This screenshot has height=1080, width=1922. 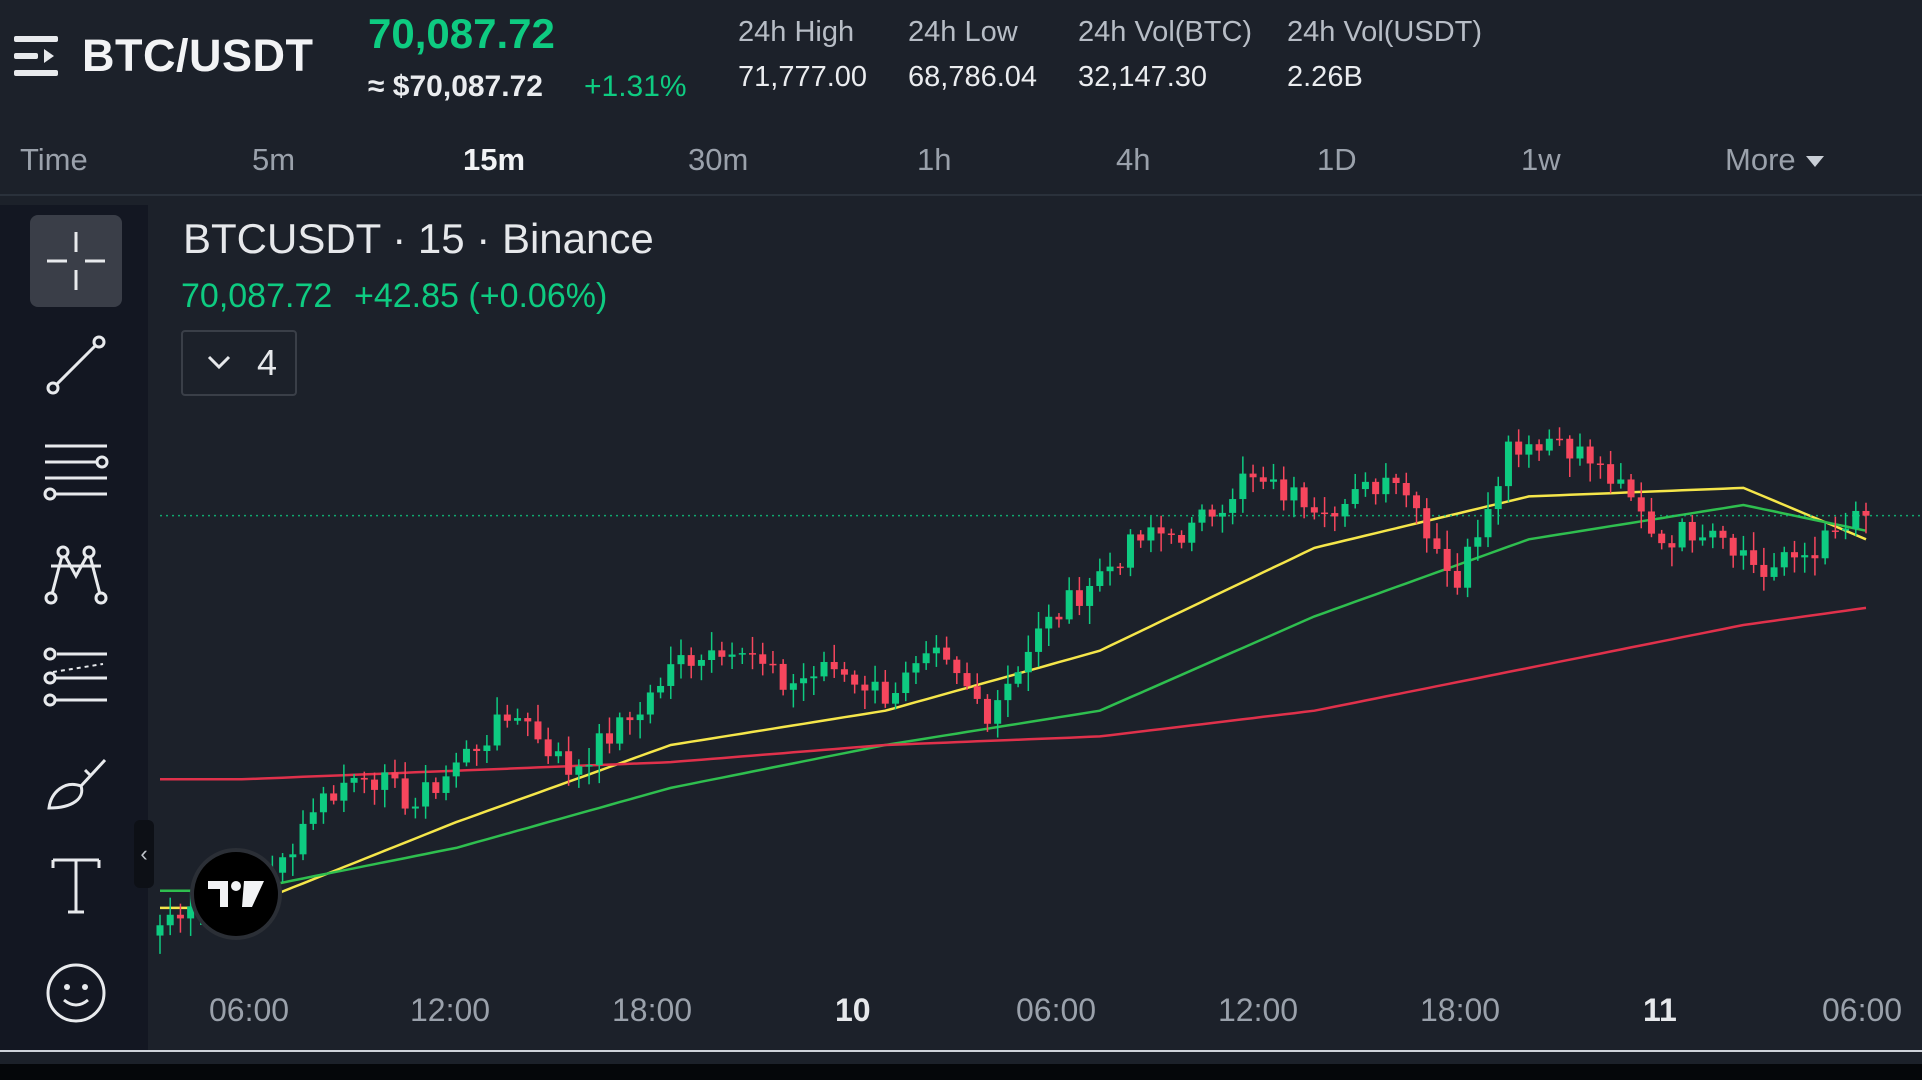 I want to click on fib-retracement-tool, so click(x=76, y=677).